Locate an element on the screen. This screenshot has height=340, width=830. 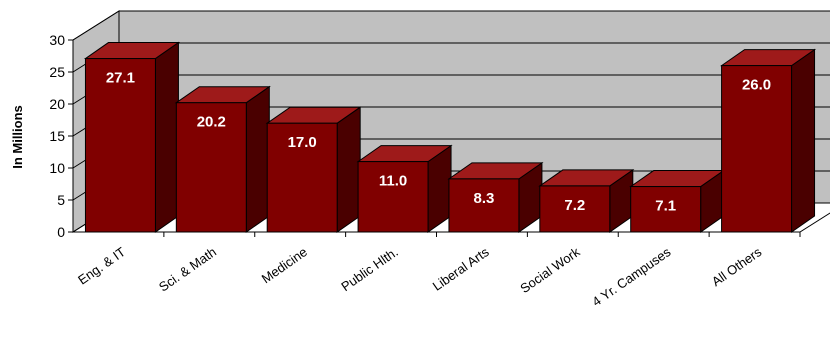
y-tick-label: 25 is located at coordinates (57, 72).